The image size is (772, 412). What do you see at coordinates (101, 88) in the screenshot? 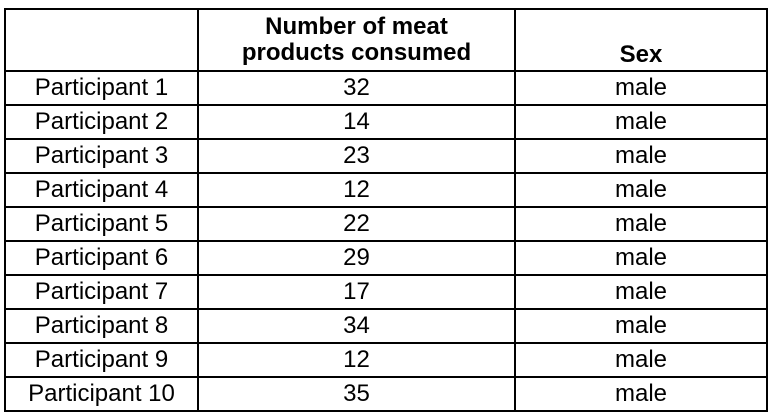
I see `participant-cell: Participant 1` at bounding box center [101, 88].